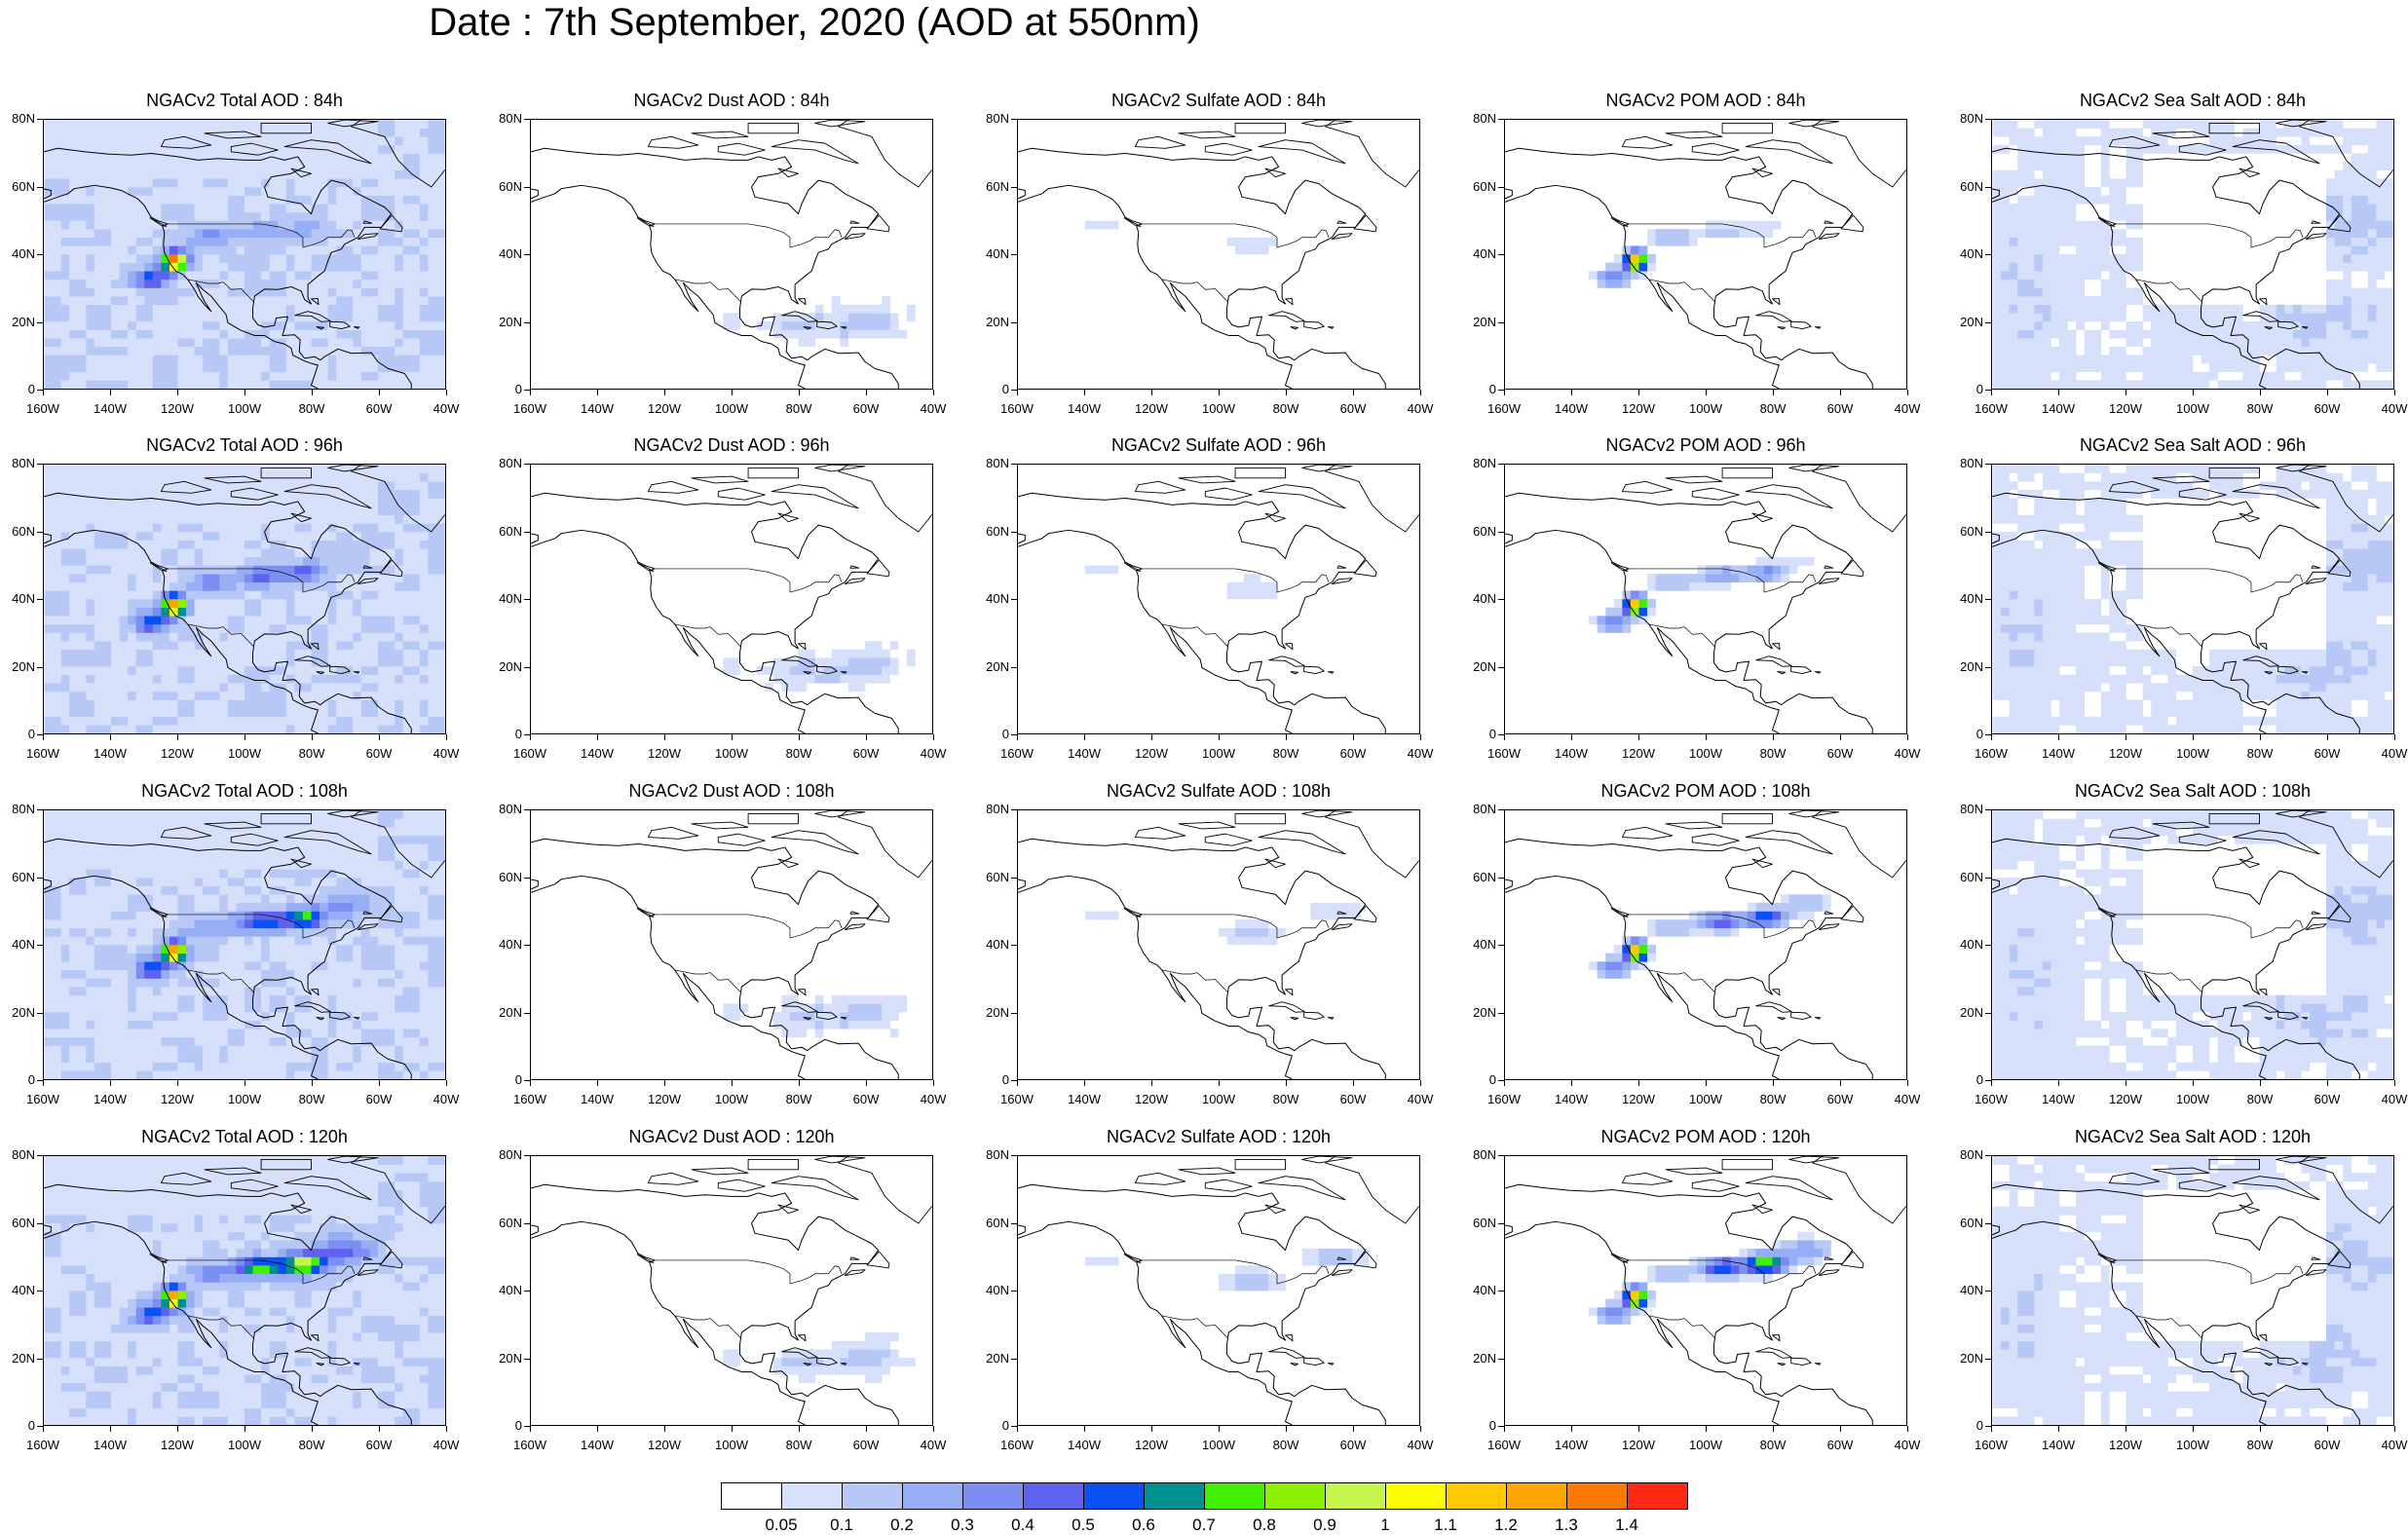  Describe the element at coordinates (597, 408) in the screenshot. I see `lon-tick-label: 140W` at that location.